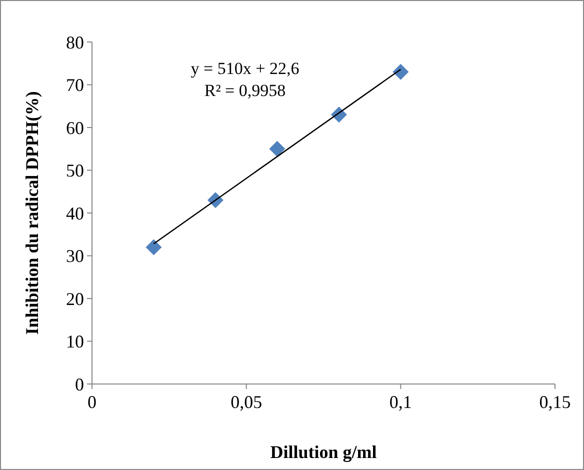  I want to click on x-tick-label: 0,05, so click(246, 402).